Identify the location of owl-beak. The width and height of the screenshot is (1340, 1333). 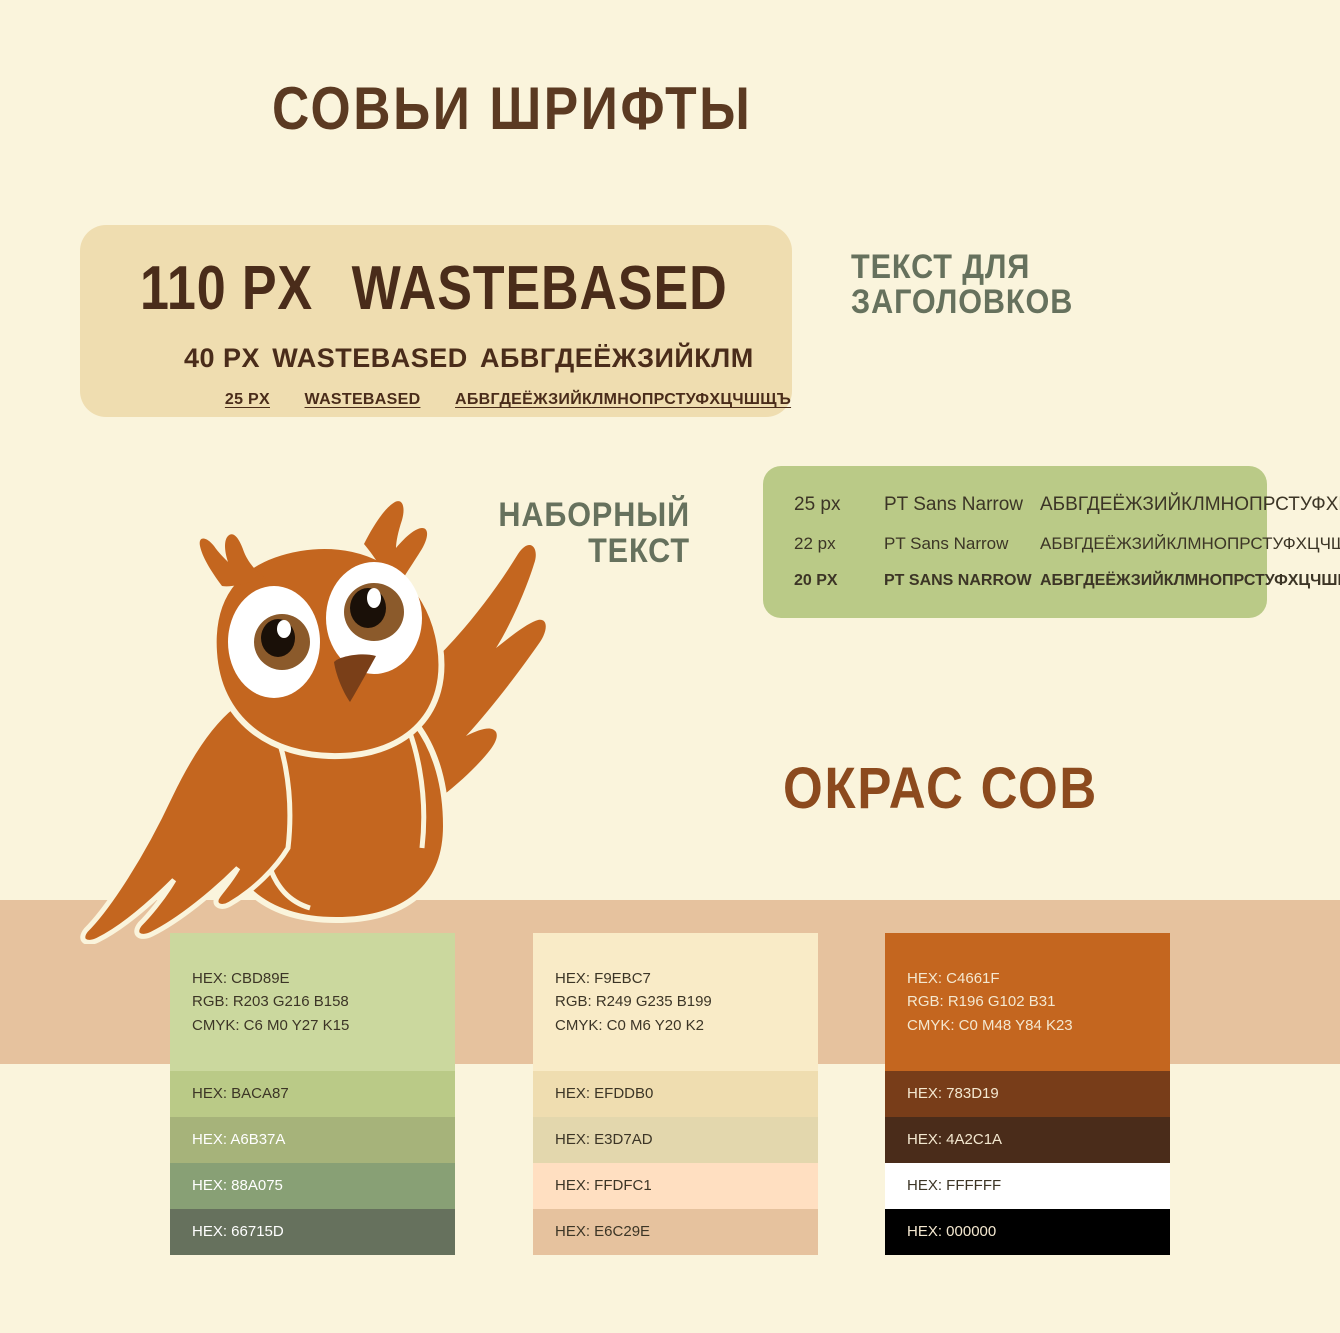
(355, 678).